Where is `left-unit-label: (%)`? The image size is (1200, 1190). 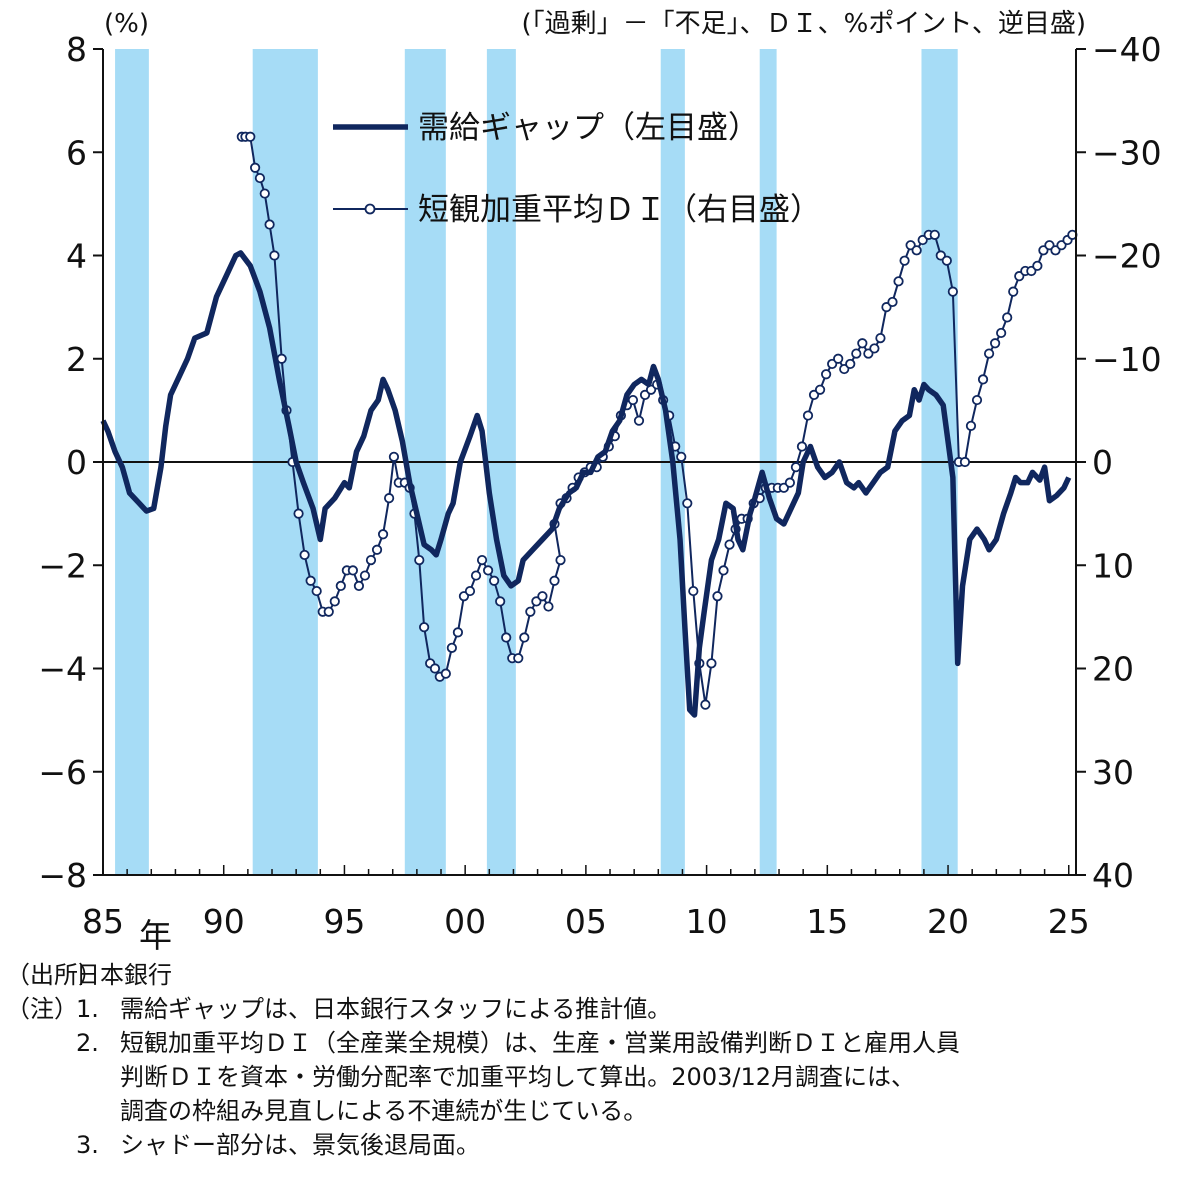 left-unit-label: (%) is located at coordinates (126, 24).